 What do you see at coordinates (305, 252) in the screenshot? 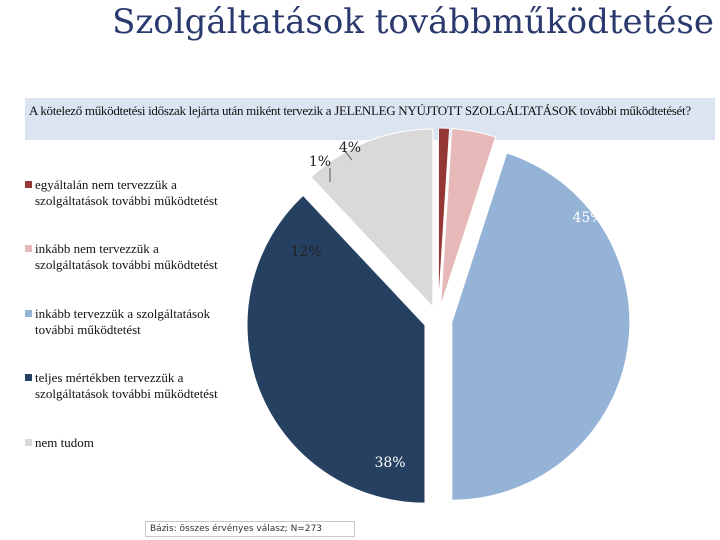
I see `data-label: 12%` at bounding box center [305, 252].